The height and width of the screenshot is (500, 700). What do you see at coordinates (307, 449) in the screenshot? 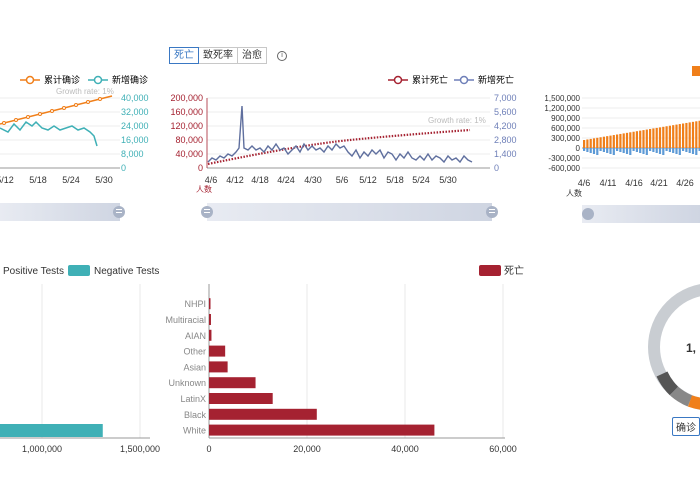
I see `race-x-tick: 20,000` at bounding box center [307, 449].